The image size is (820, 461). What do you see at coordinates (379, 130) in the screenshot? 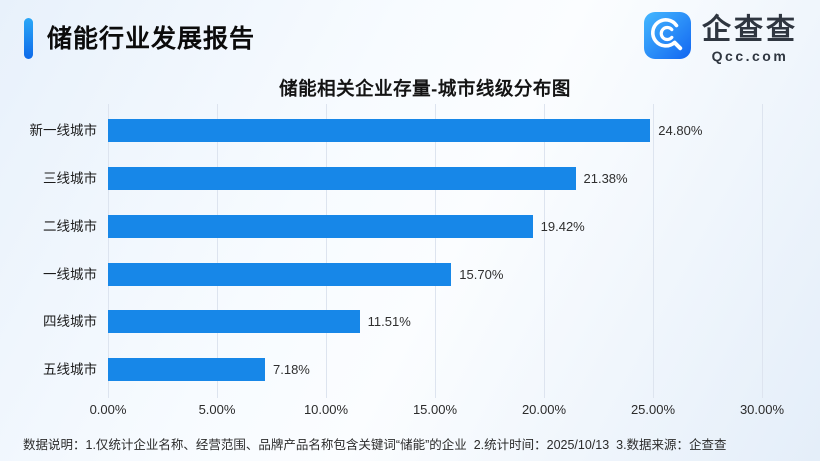
I see `bar-new-tier1` at bounding box center [379, 130].